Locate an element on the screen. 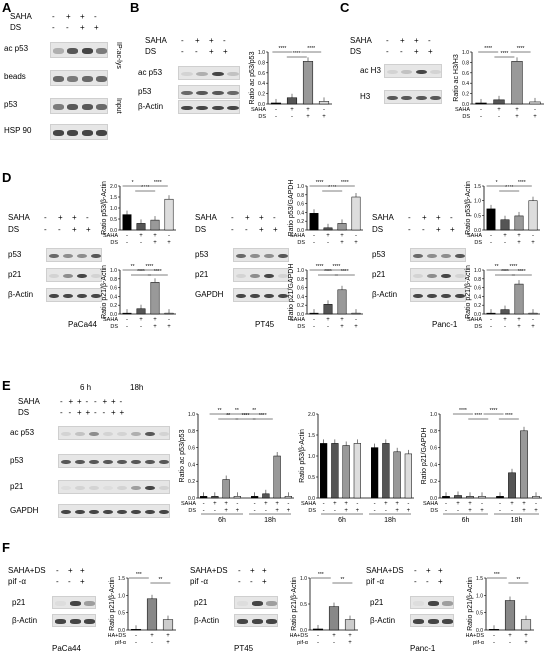  y-tick-label: 0.2 is located at coordinates (191, 482).